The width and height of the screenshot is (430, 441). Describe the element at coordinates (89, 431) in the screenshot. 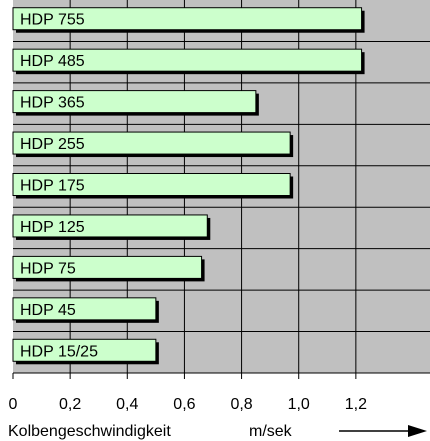

I see `x-axis-title: Kolbengeschwindigkeit` at that location.